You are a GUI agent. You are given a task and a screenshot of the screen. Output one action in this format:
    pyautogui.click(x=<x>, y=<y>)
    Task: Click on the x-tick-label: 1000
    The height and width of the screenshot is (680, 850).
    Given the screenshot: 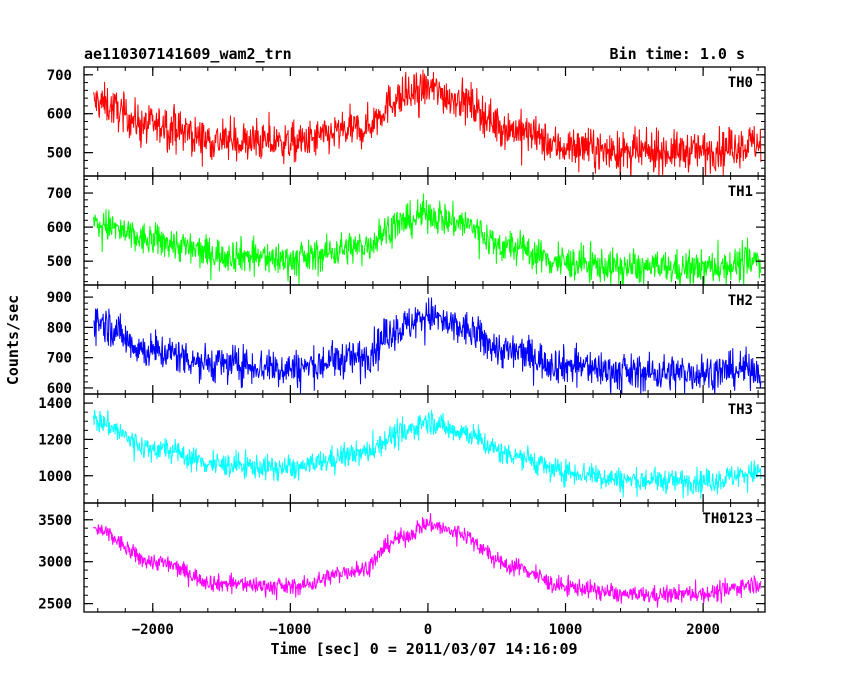 What is the action you would take?
    pyautogui.click(x=566, y=630)
    